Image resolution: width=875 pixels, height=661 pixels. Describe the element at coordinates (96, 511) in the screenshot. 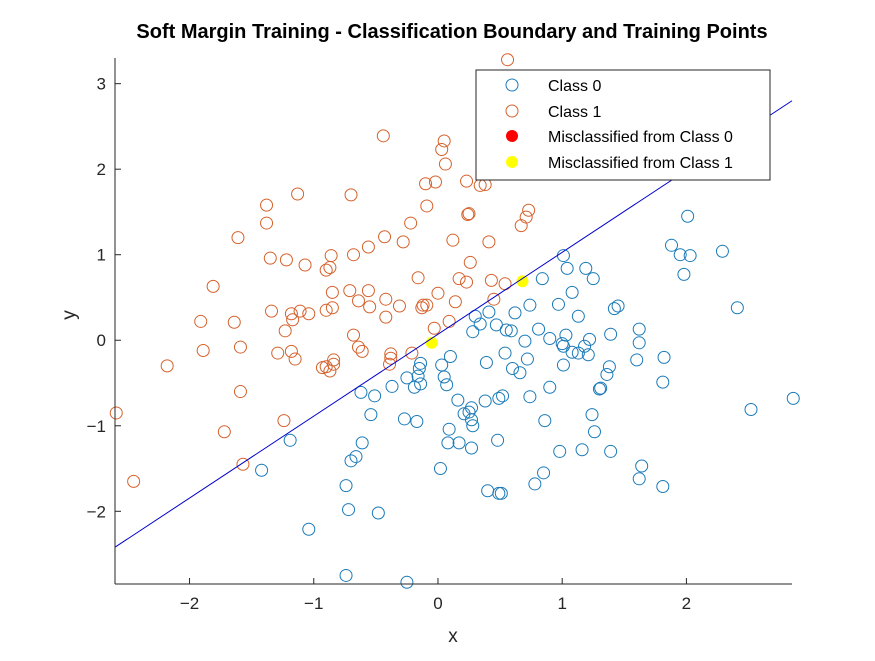

I see `y-tick-label: −2` at that location.